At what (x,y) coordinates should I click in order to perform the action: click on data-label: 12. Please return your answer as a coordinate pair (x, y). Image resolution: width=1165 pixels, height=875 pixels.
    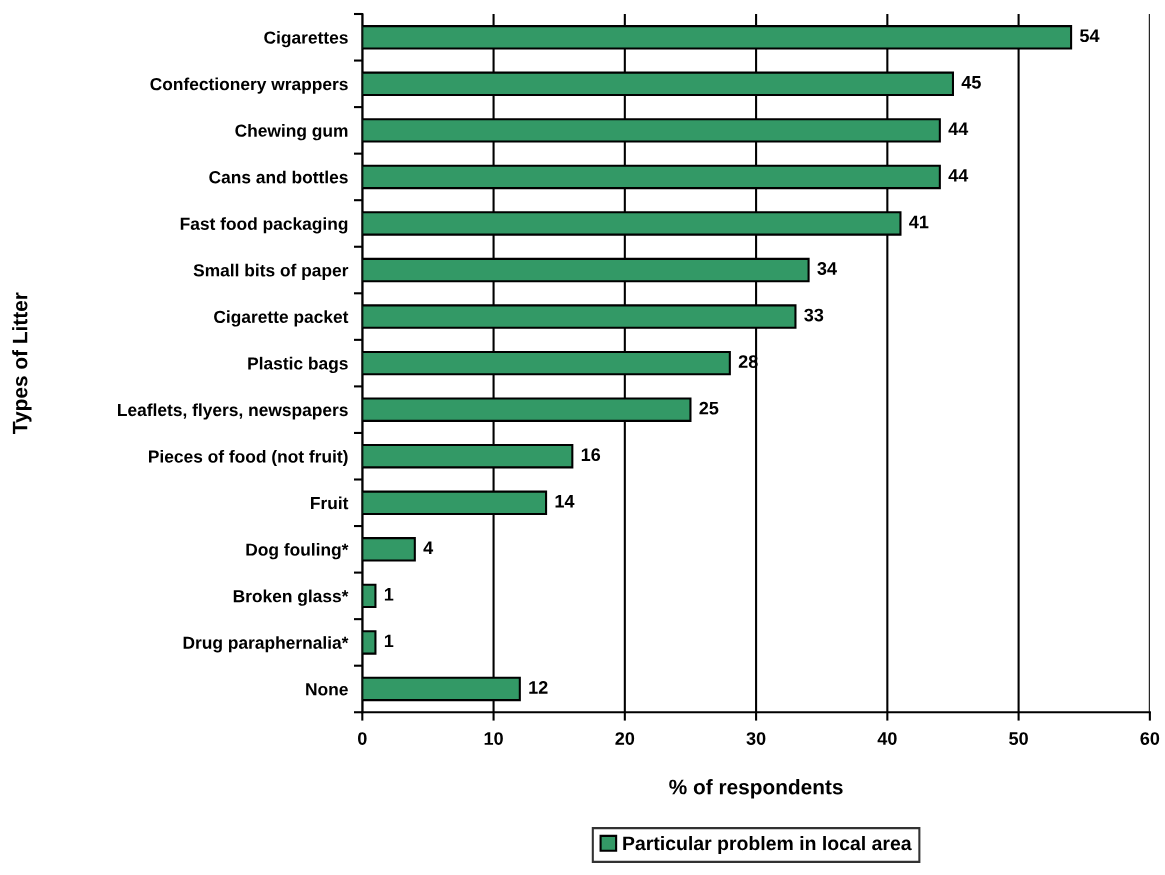
    Looking at the image, I should click on (538, 687).